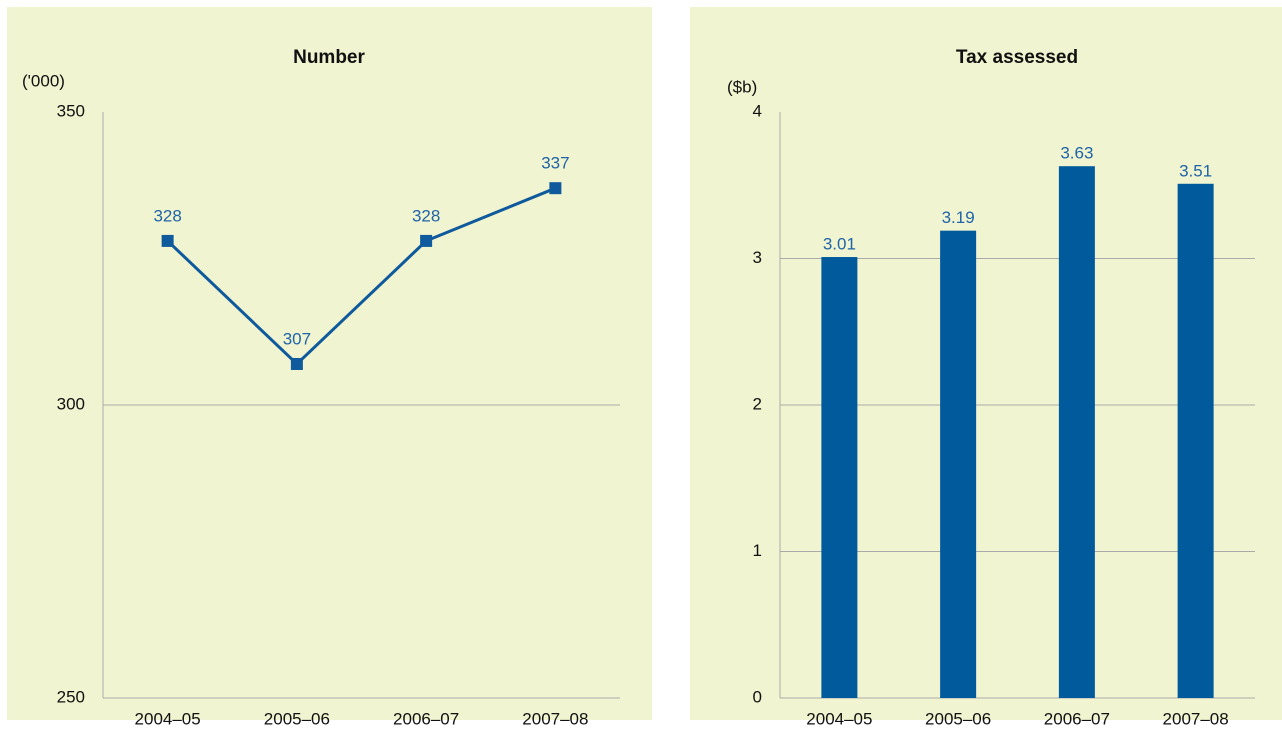 The width and height of the screenshot is (1282, 754). What do you see at coordinates (757, 110) in the screenshot?
I see `y-tick-label: 4` at bounding box center [757, 110].